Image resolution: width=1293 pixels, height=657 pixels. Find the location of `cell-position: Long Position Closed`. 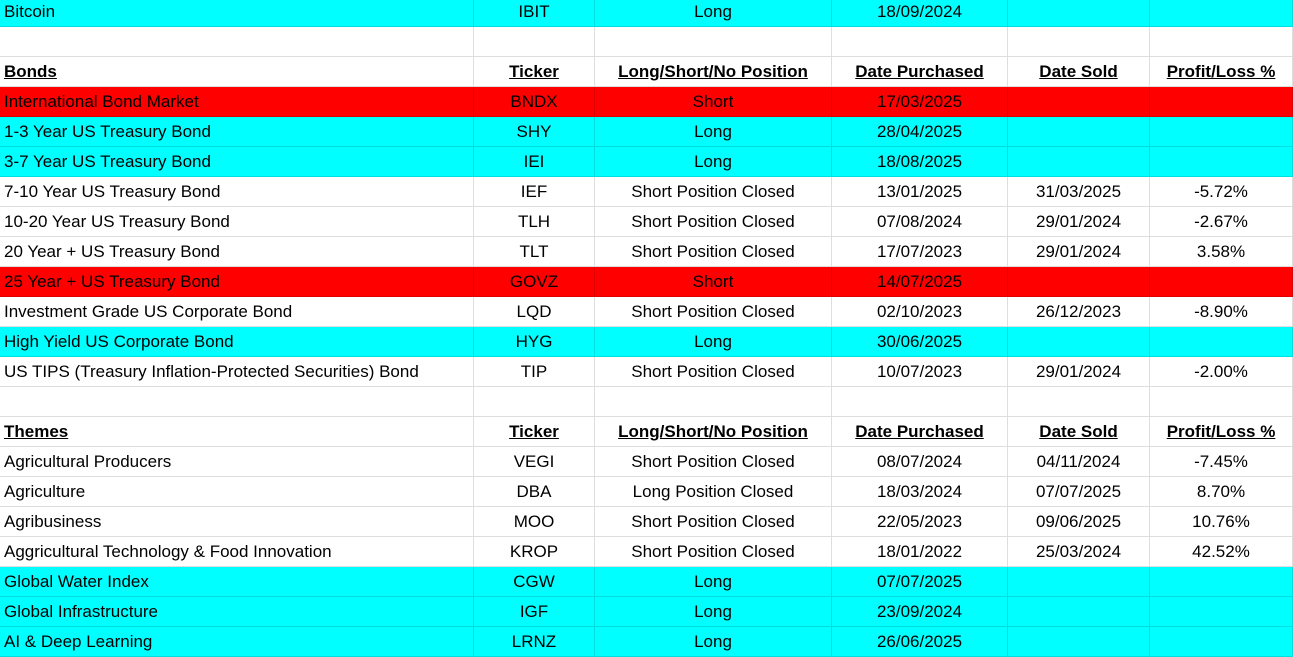

cell-position: Long Position Closed is located at coordinates (713, 492).